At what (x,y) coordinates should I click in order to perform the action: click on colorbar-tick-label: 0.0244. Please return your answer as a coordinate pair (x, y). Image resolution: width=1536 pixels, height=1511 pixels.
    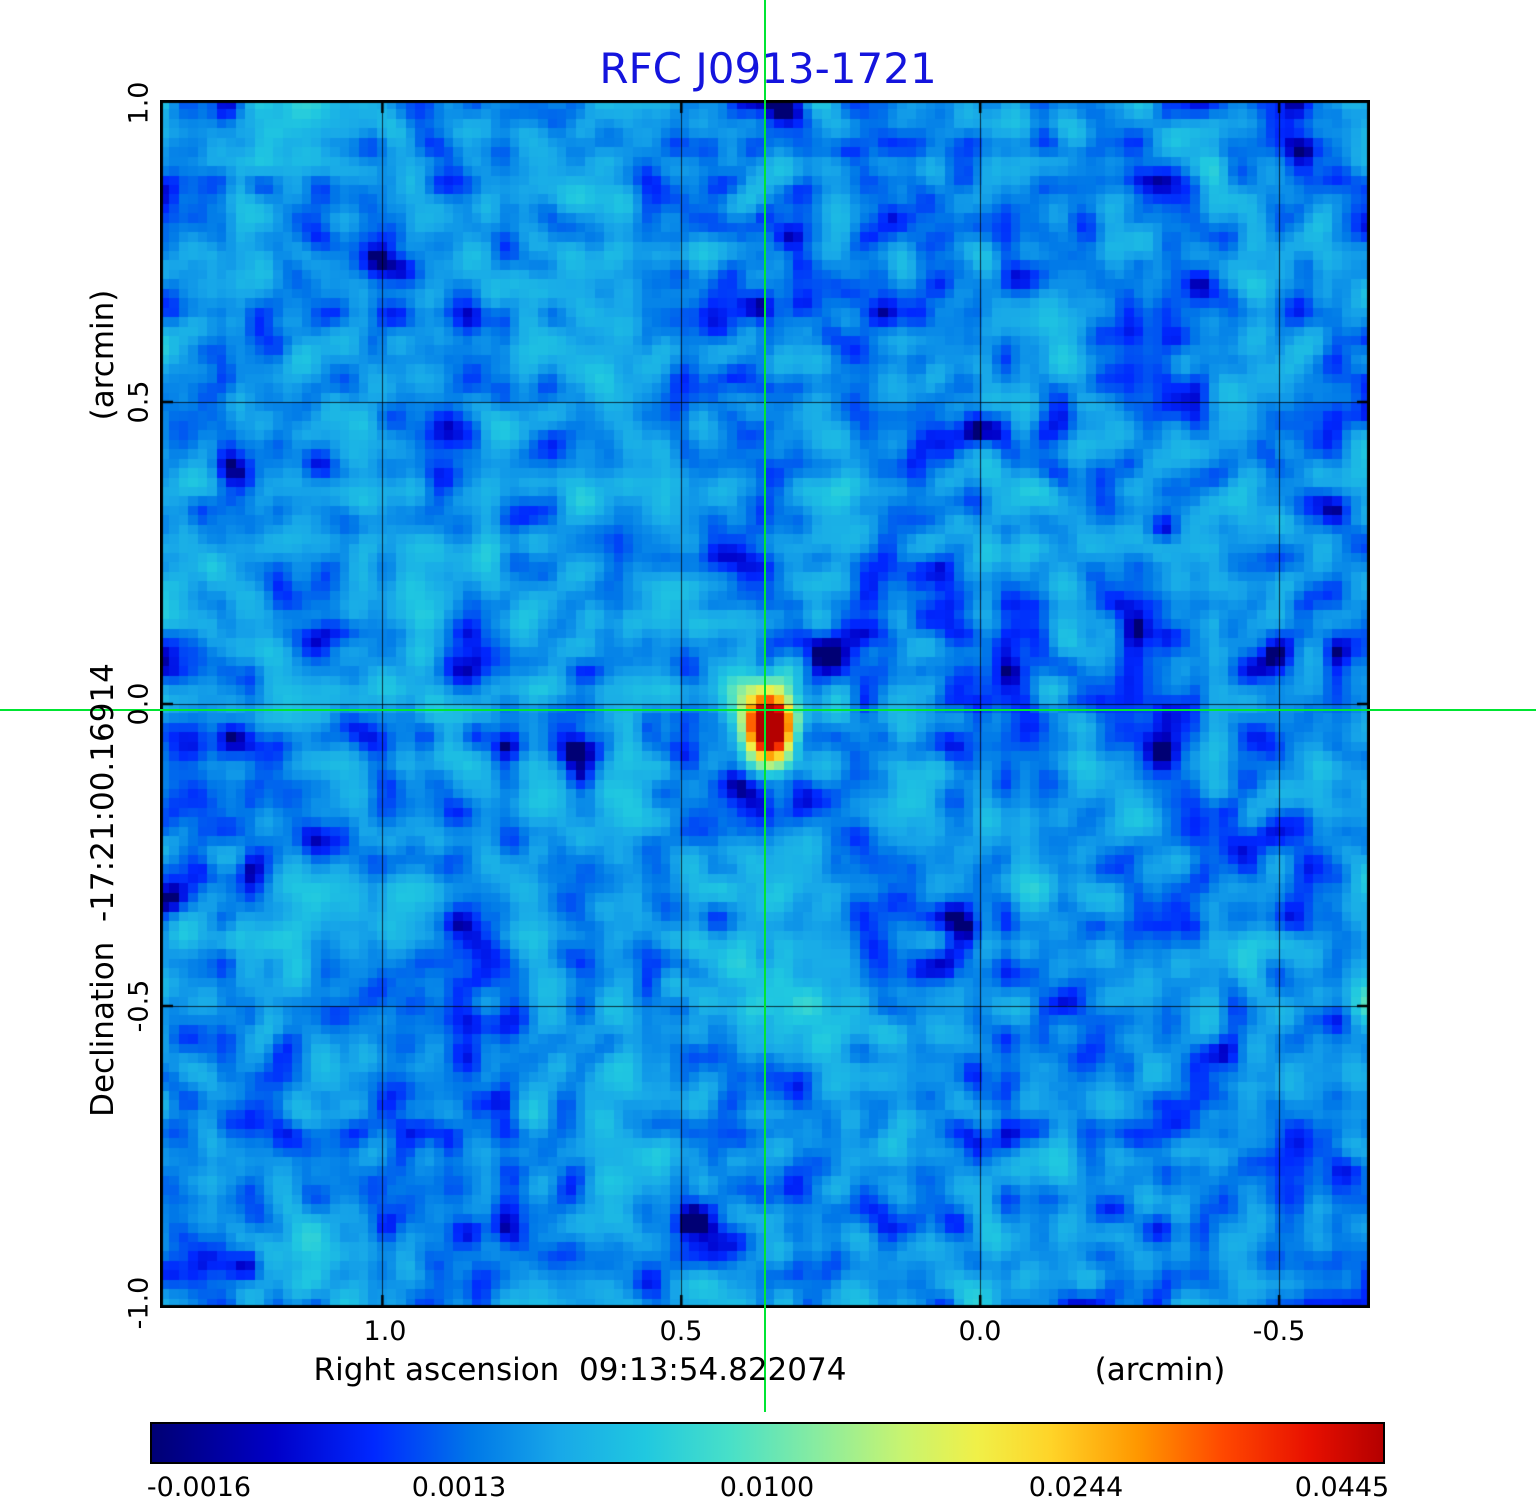
    Looking at the image, I should click on (1076, 1487).